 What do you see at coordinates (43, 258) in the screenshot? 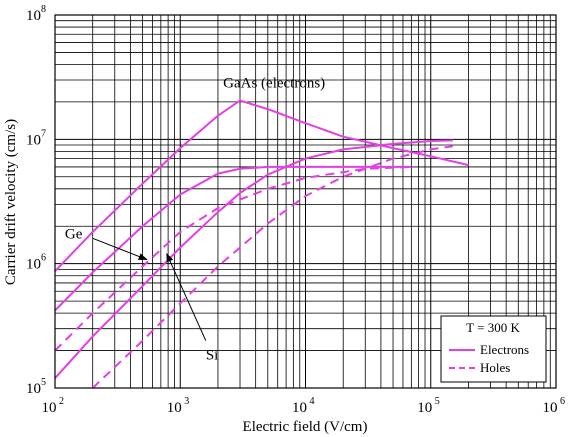
I see `y-tick-exponent: 6` at bounding box center [43, 258].